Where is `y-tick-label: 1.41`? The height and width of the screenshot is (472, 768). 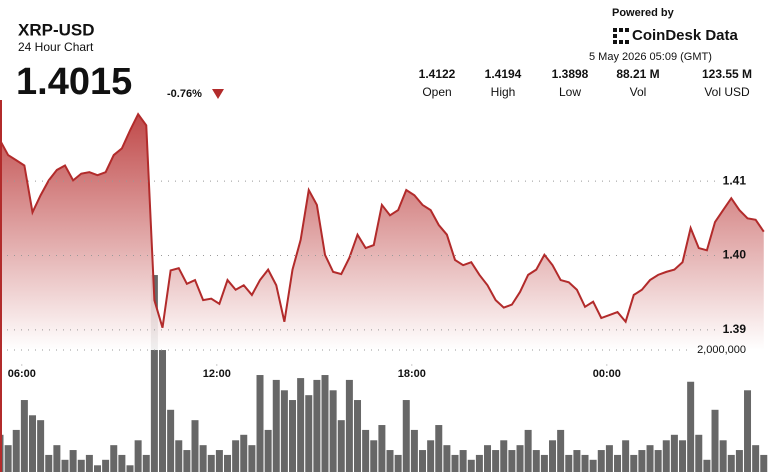
y-tick-label: 1.41 is located at coordinates (735, 180).